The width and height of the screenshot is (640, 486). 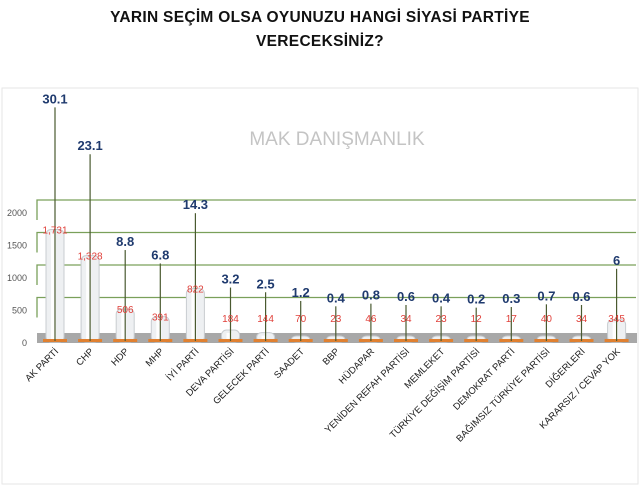 I want to click on percent-label: 0.3, so click(x=511, y=298).